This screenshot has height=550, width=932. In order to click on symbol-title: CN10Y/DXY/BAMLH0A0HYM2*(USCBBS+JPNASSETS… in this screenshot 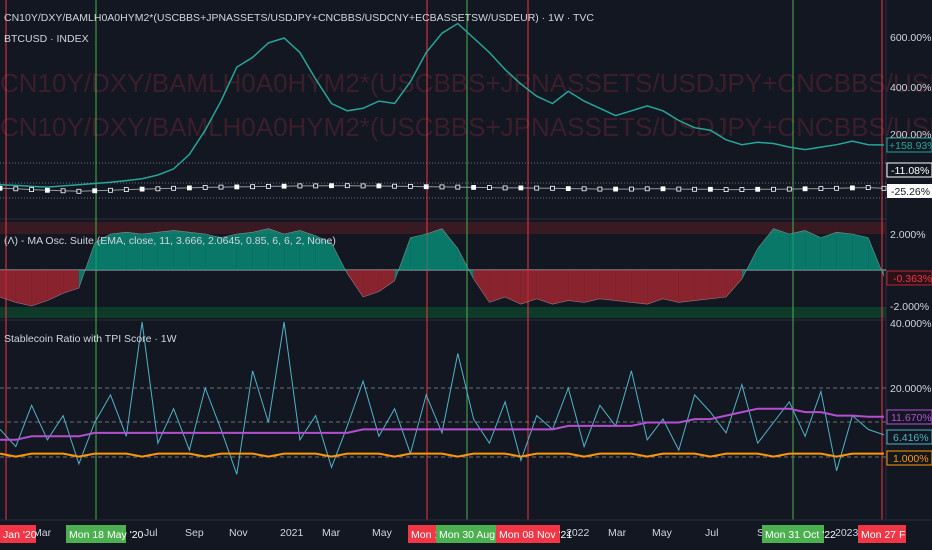, I will do `click(299, 18)`.